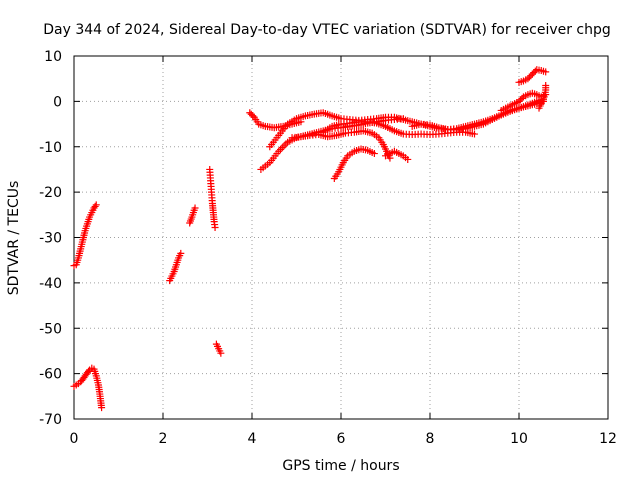 The height and width of the screenshot is (480, 640). What do you see at coordinates (50, 375) in the screenshot?
I see `y-tick-label: -60` at bounding box center [50, 375].